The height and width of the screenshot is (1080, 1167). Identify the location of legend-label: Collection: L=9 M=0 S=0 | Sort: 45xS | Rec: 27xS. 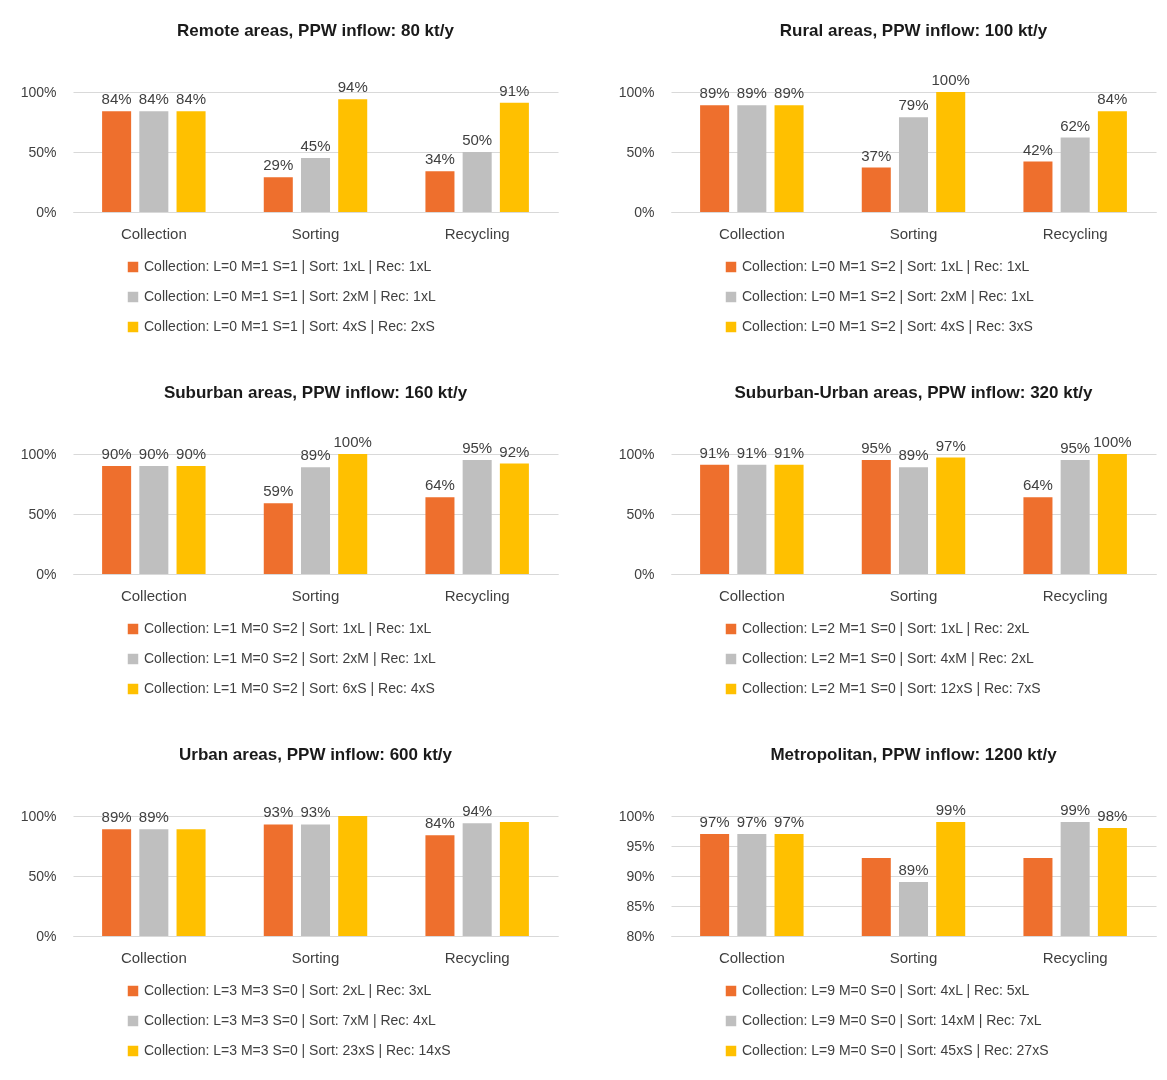
(895, 1050).